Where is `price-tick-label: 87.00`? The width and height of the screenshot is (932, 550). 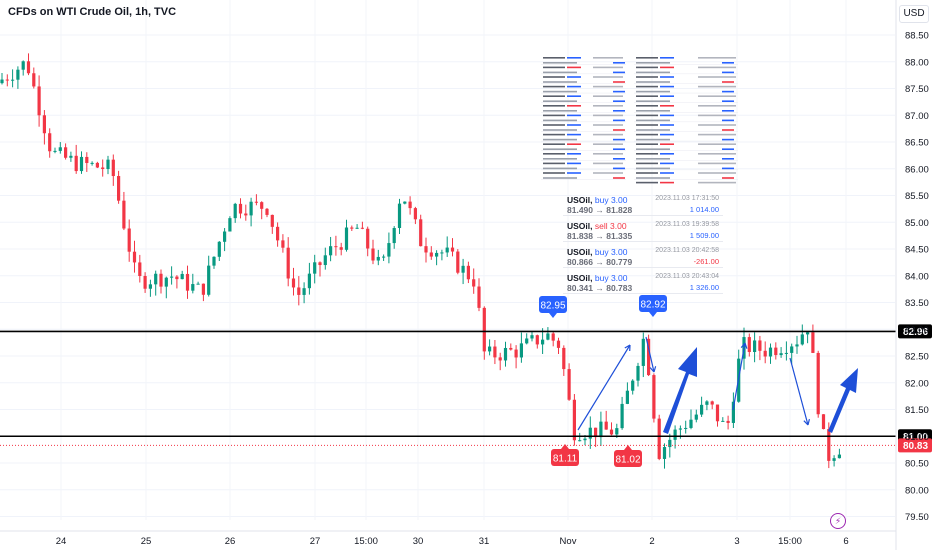 price-tick-label: 87.00 is located at coordinates (917, 116).